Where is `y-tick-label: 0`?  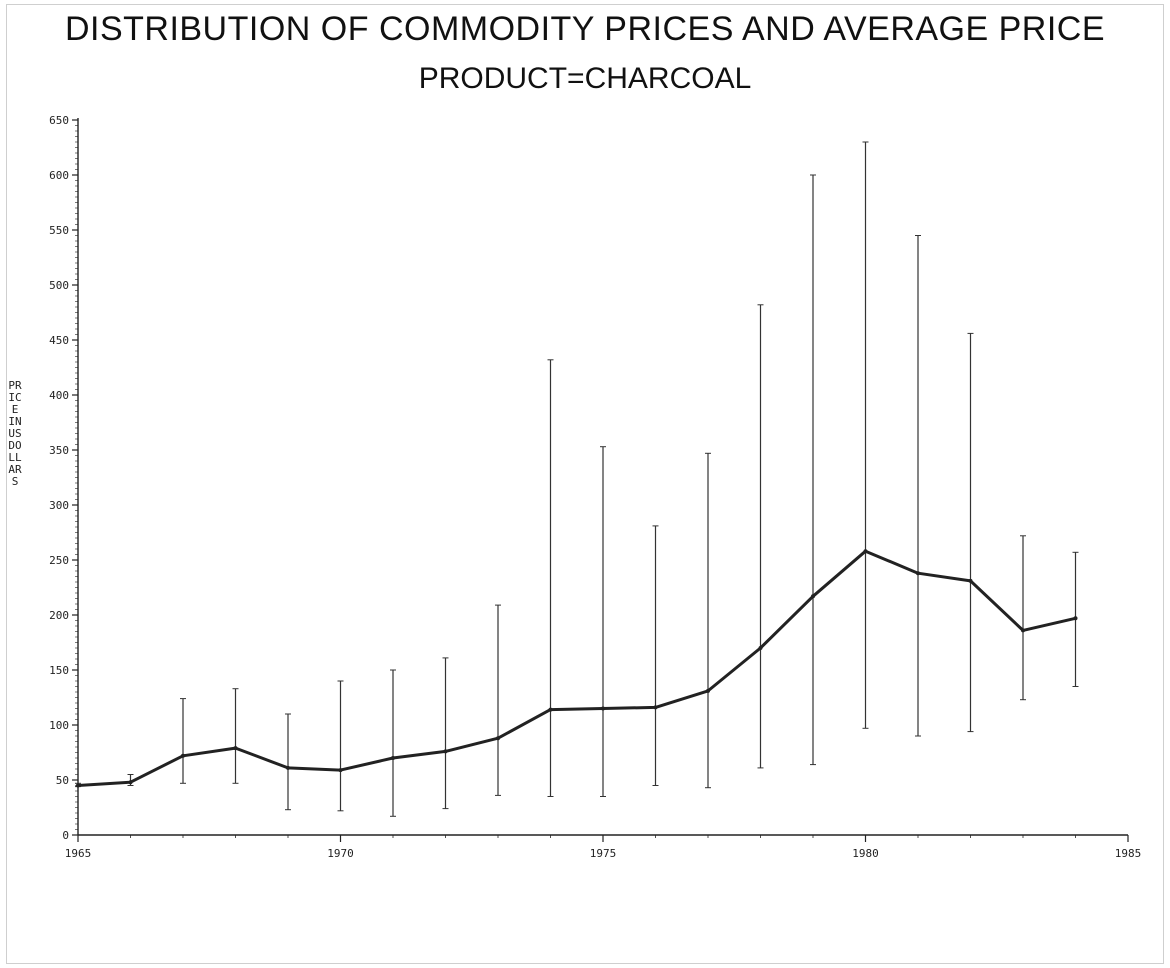 y-tick-label: 0 is located at coordinates (65, 835).